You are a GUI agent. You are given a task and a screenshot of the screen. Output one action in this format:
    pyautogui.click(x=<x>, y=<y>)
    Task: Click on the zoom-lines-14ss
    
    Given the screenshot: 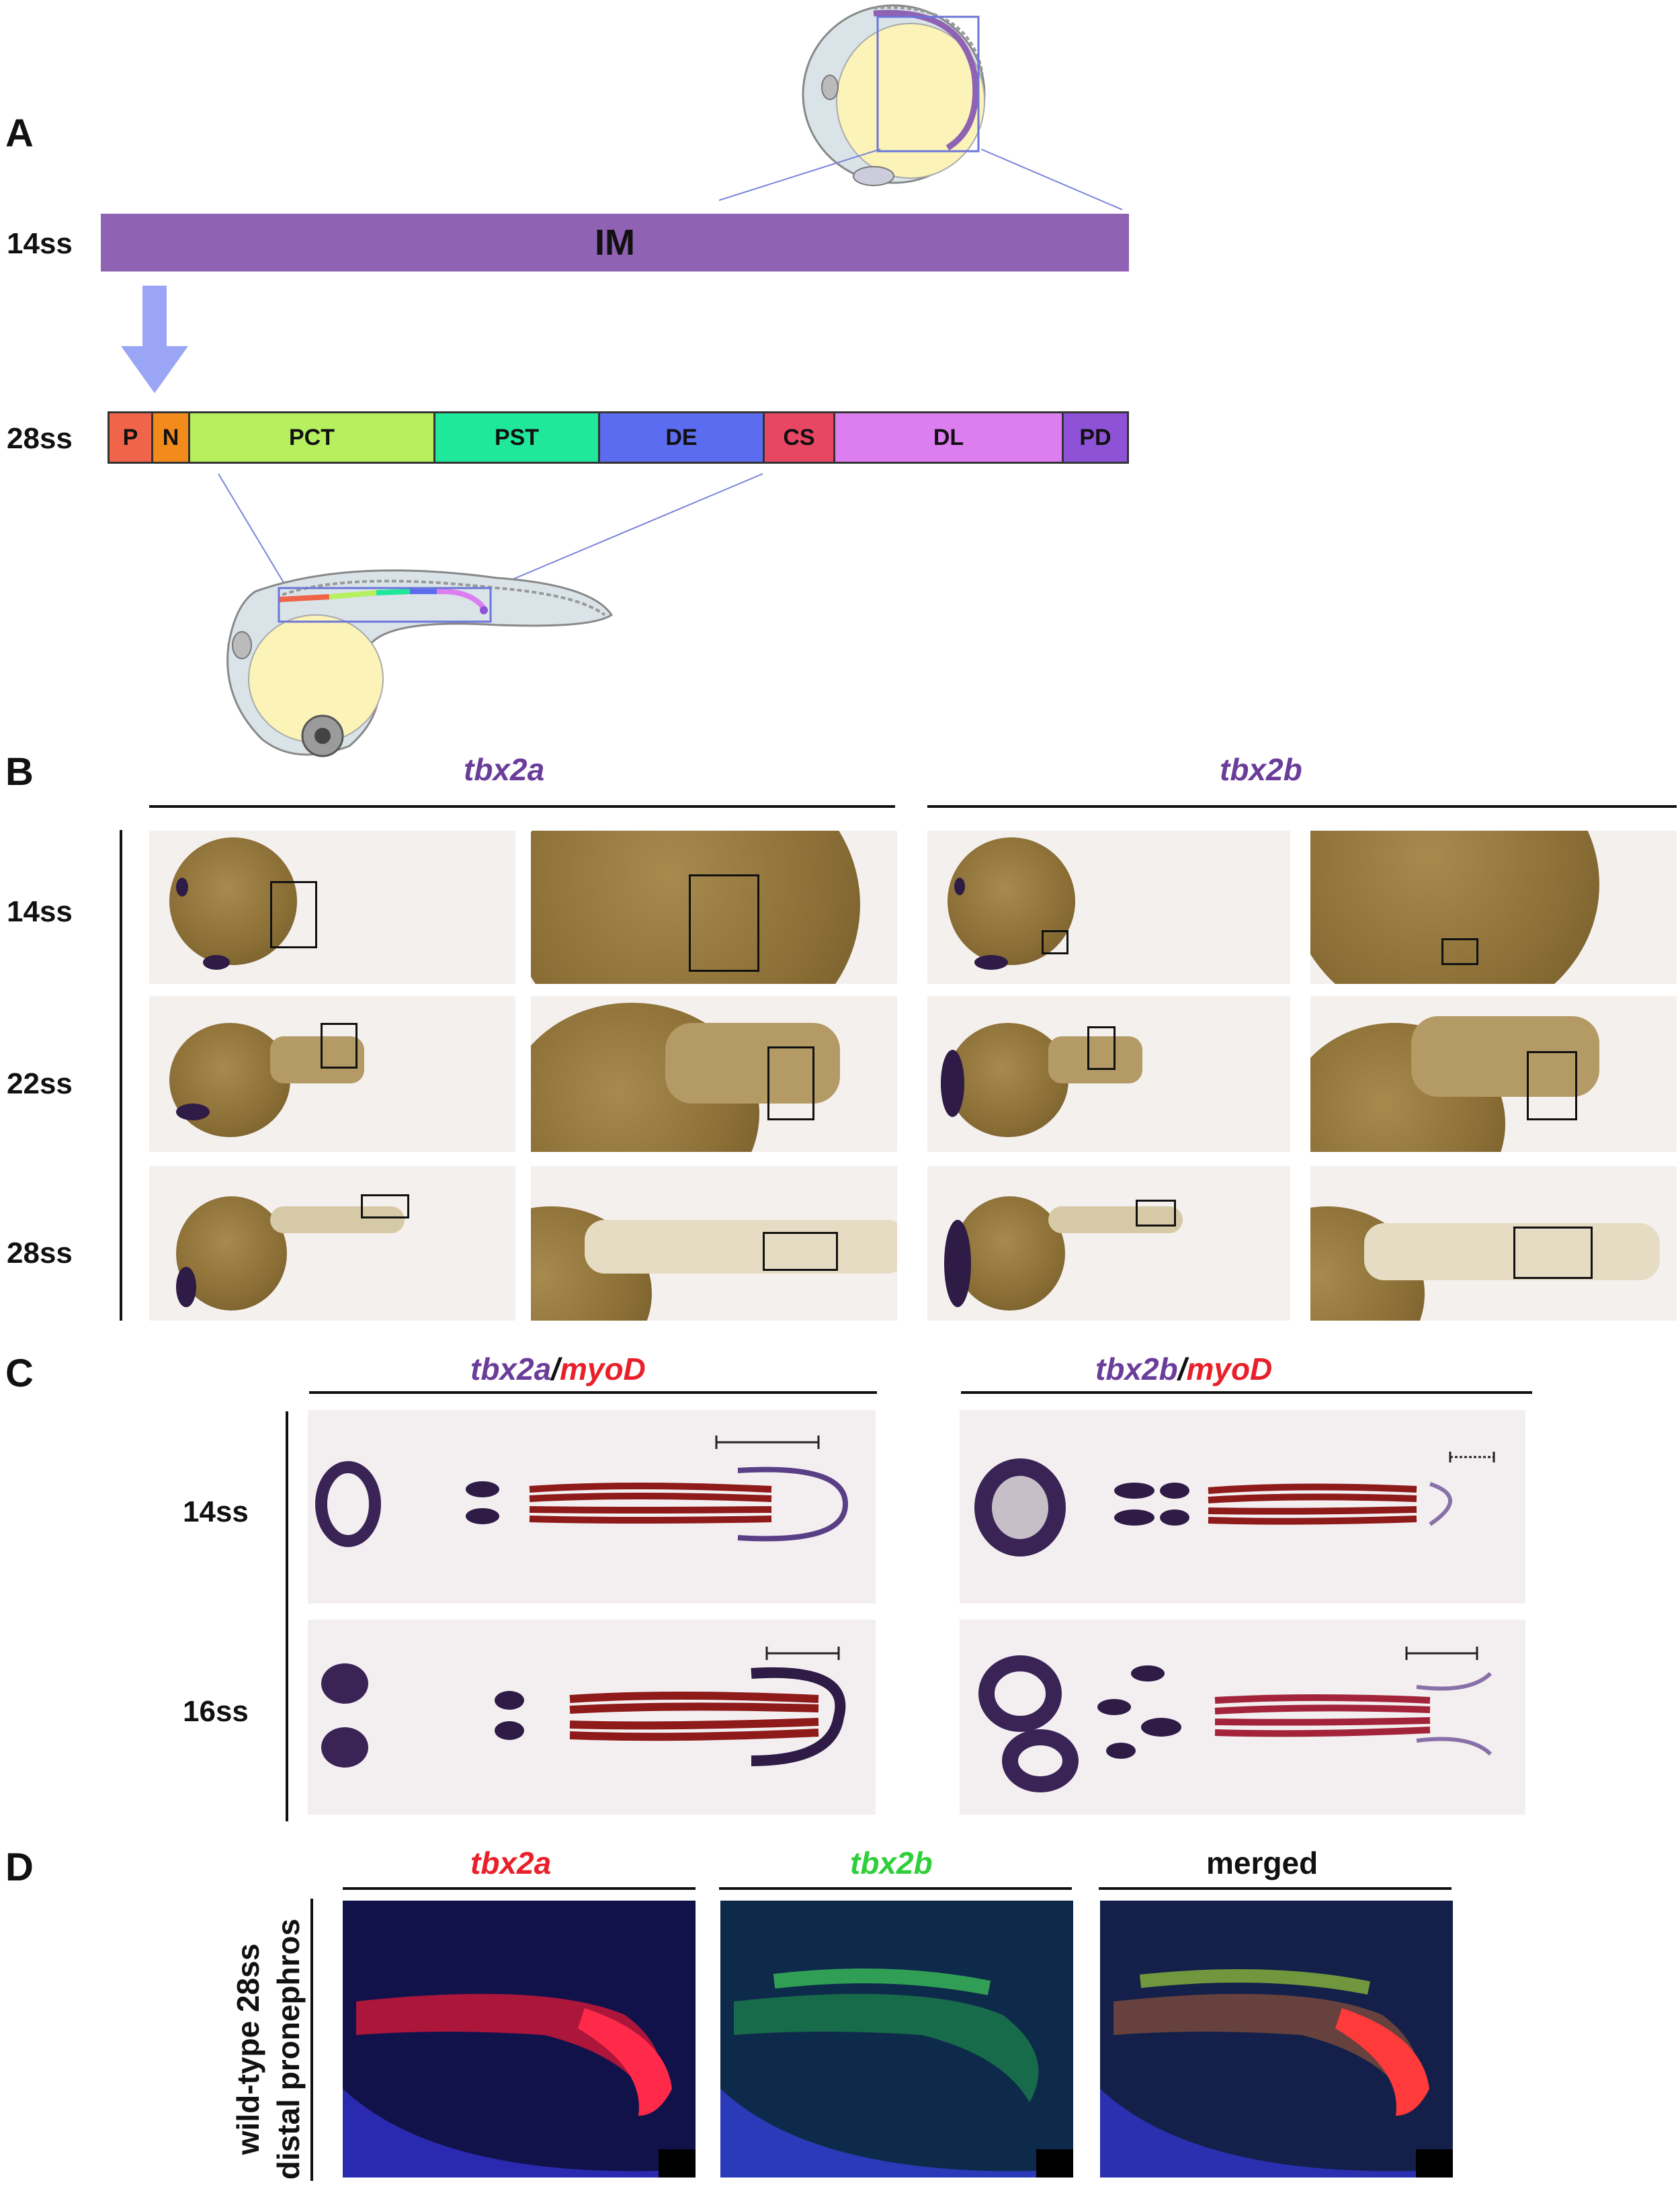 What is the action you would take?
    pyautogui.click(x=921, y=179)
    